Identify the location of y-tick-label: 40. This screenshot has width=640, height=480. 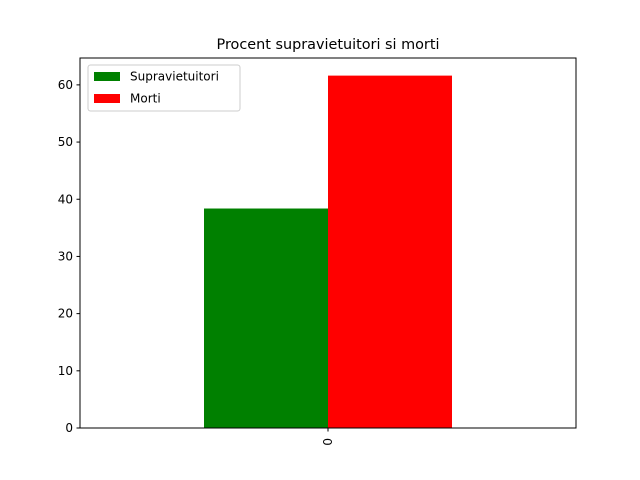
(65, 199).